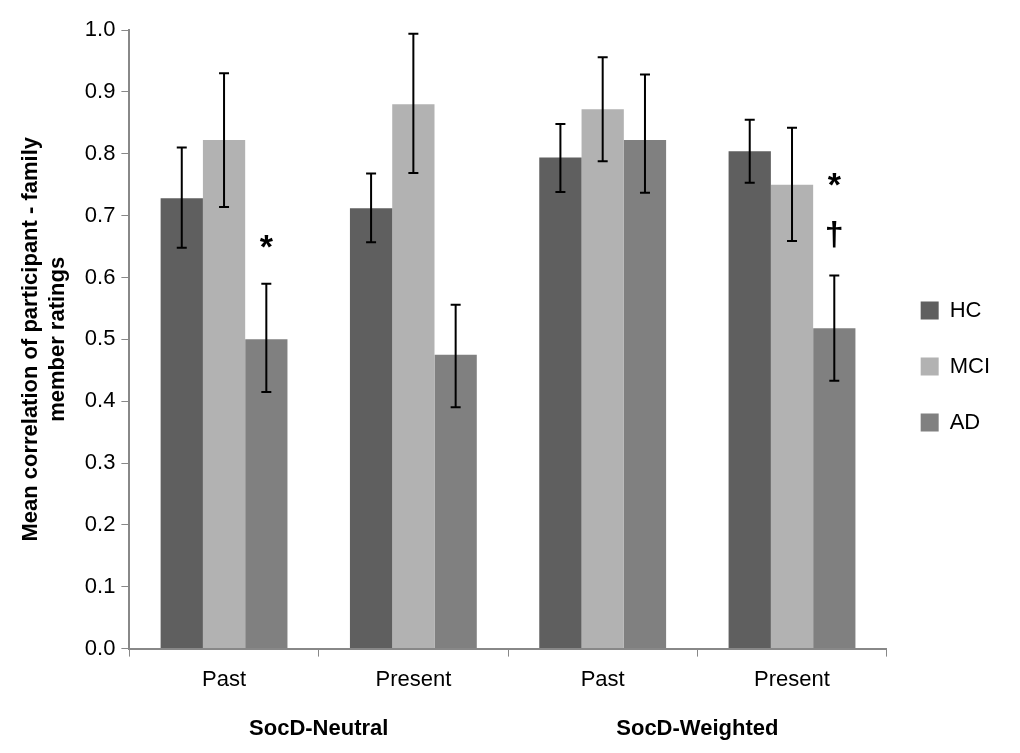 Image resolution: width=1020 pixels, height=753 pixels. Describe the element at coordinates (319, 727) in the screenshot. I see `text: SocD-Neutral` at that location.